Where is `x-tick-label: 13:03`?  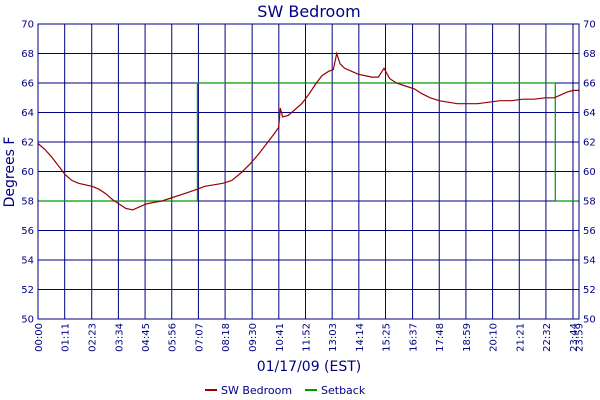
x-tick-label: 13:03 is located at coordinates (333, 337).